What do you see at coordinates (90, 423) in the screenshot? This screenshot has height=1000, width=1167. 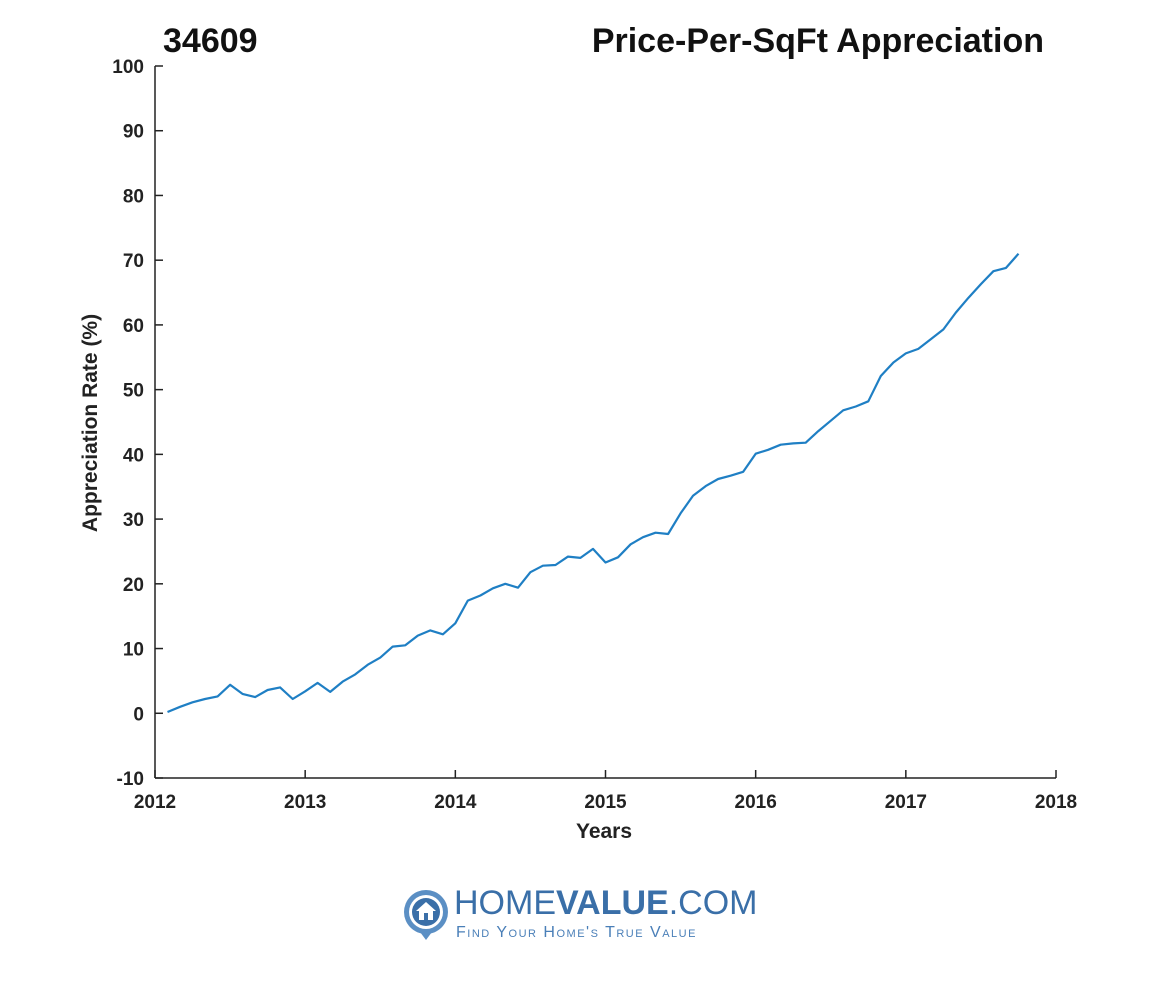 I see `y-axis-label: Appreciation Rate (%)` at bounding box center [90, 423].